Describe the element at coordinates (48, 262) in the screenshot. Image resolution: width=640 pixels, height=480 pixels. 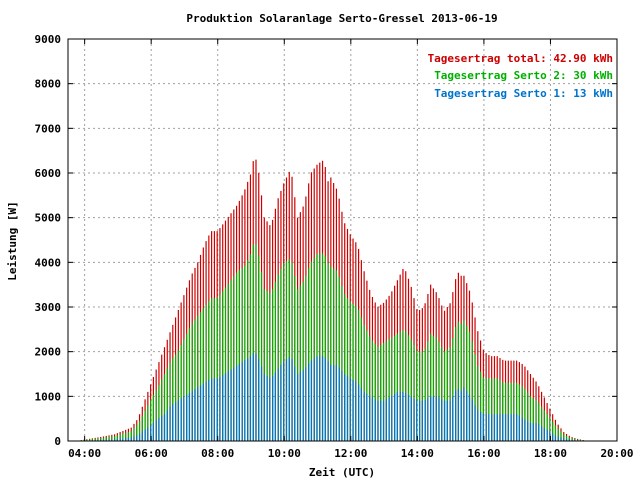
I see `y-tick-label: 4000` at that location.